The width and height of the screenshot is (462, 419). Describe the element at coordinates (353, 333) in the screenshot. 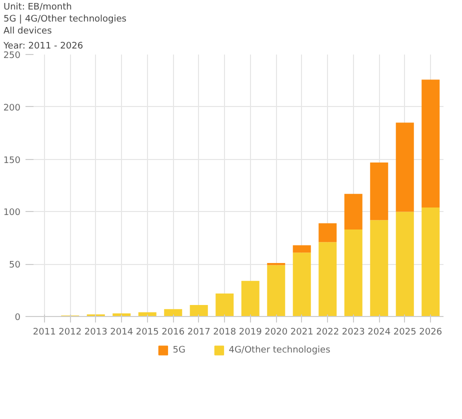

I see `x-tick-label: 2023` at that location.